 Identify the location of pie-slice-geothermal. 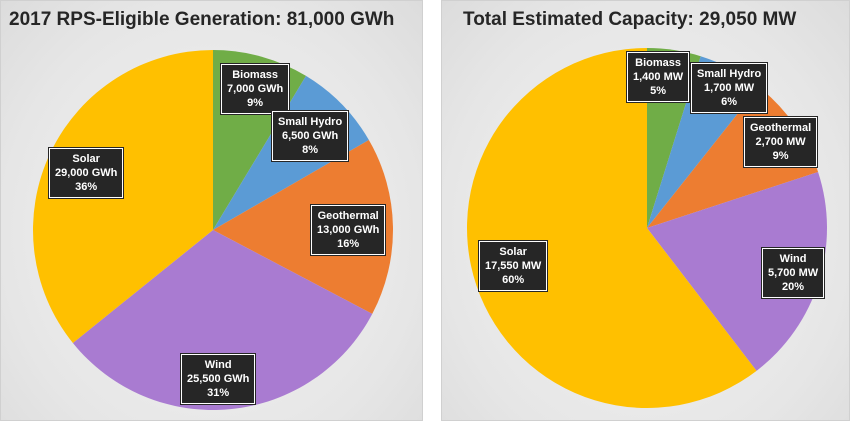
(303, 227).